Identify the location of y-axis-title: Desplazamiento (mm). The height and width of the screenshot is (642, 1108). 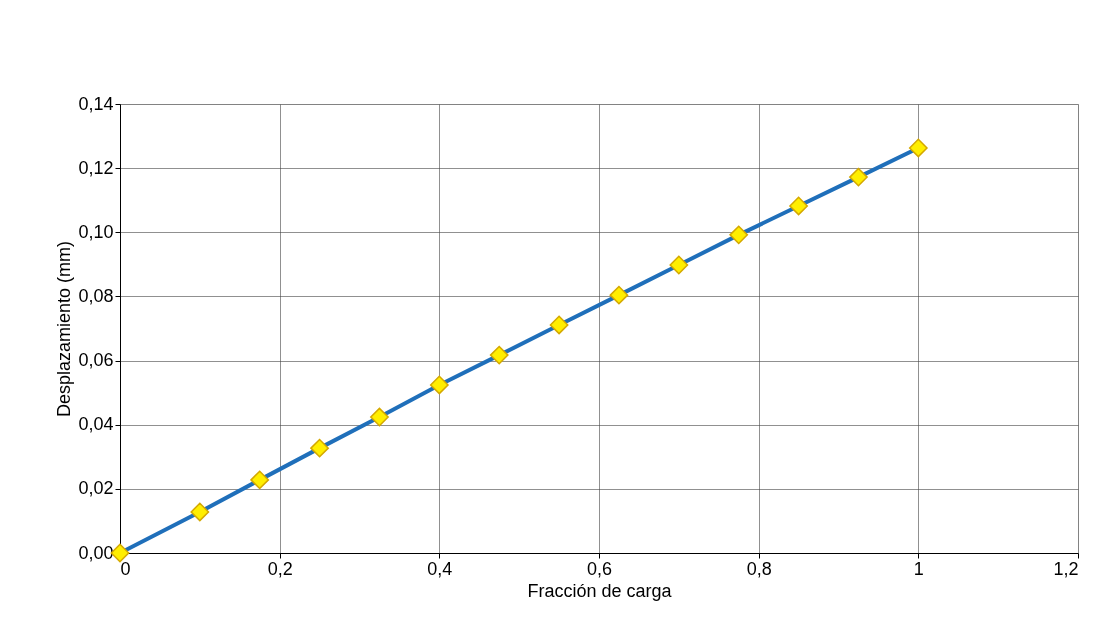
(64, 329).